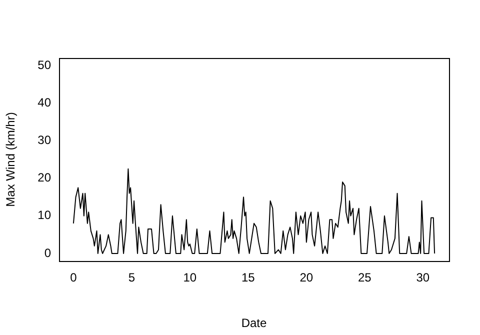 Image resolution: width=480 pixels, height=335 pixels. Describe the element at coordinates (74, 277) in the screenshot. I see `x-tick-label: 0` at that location.